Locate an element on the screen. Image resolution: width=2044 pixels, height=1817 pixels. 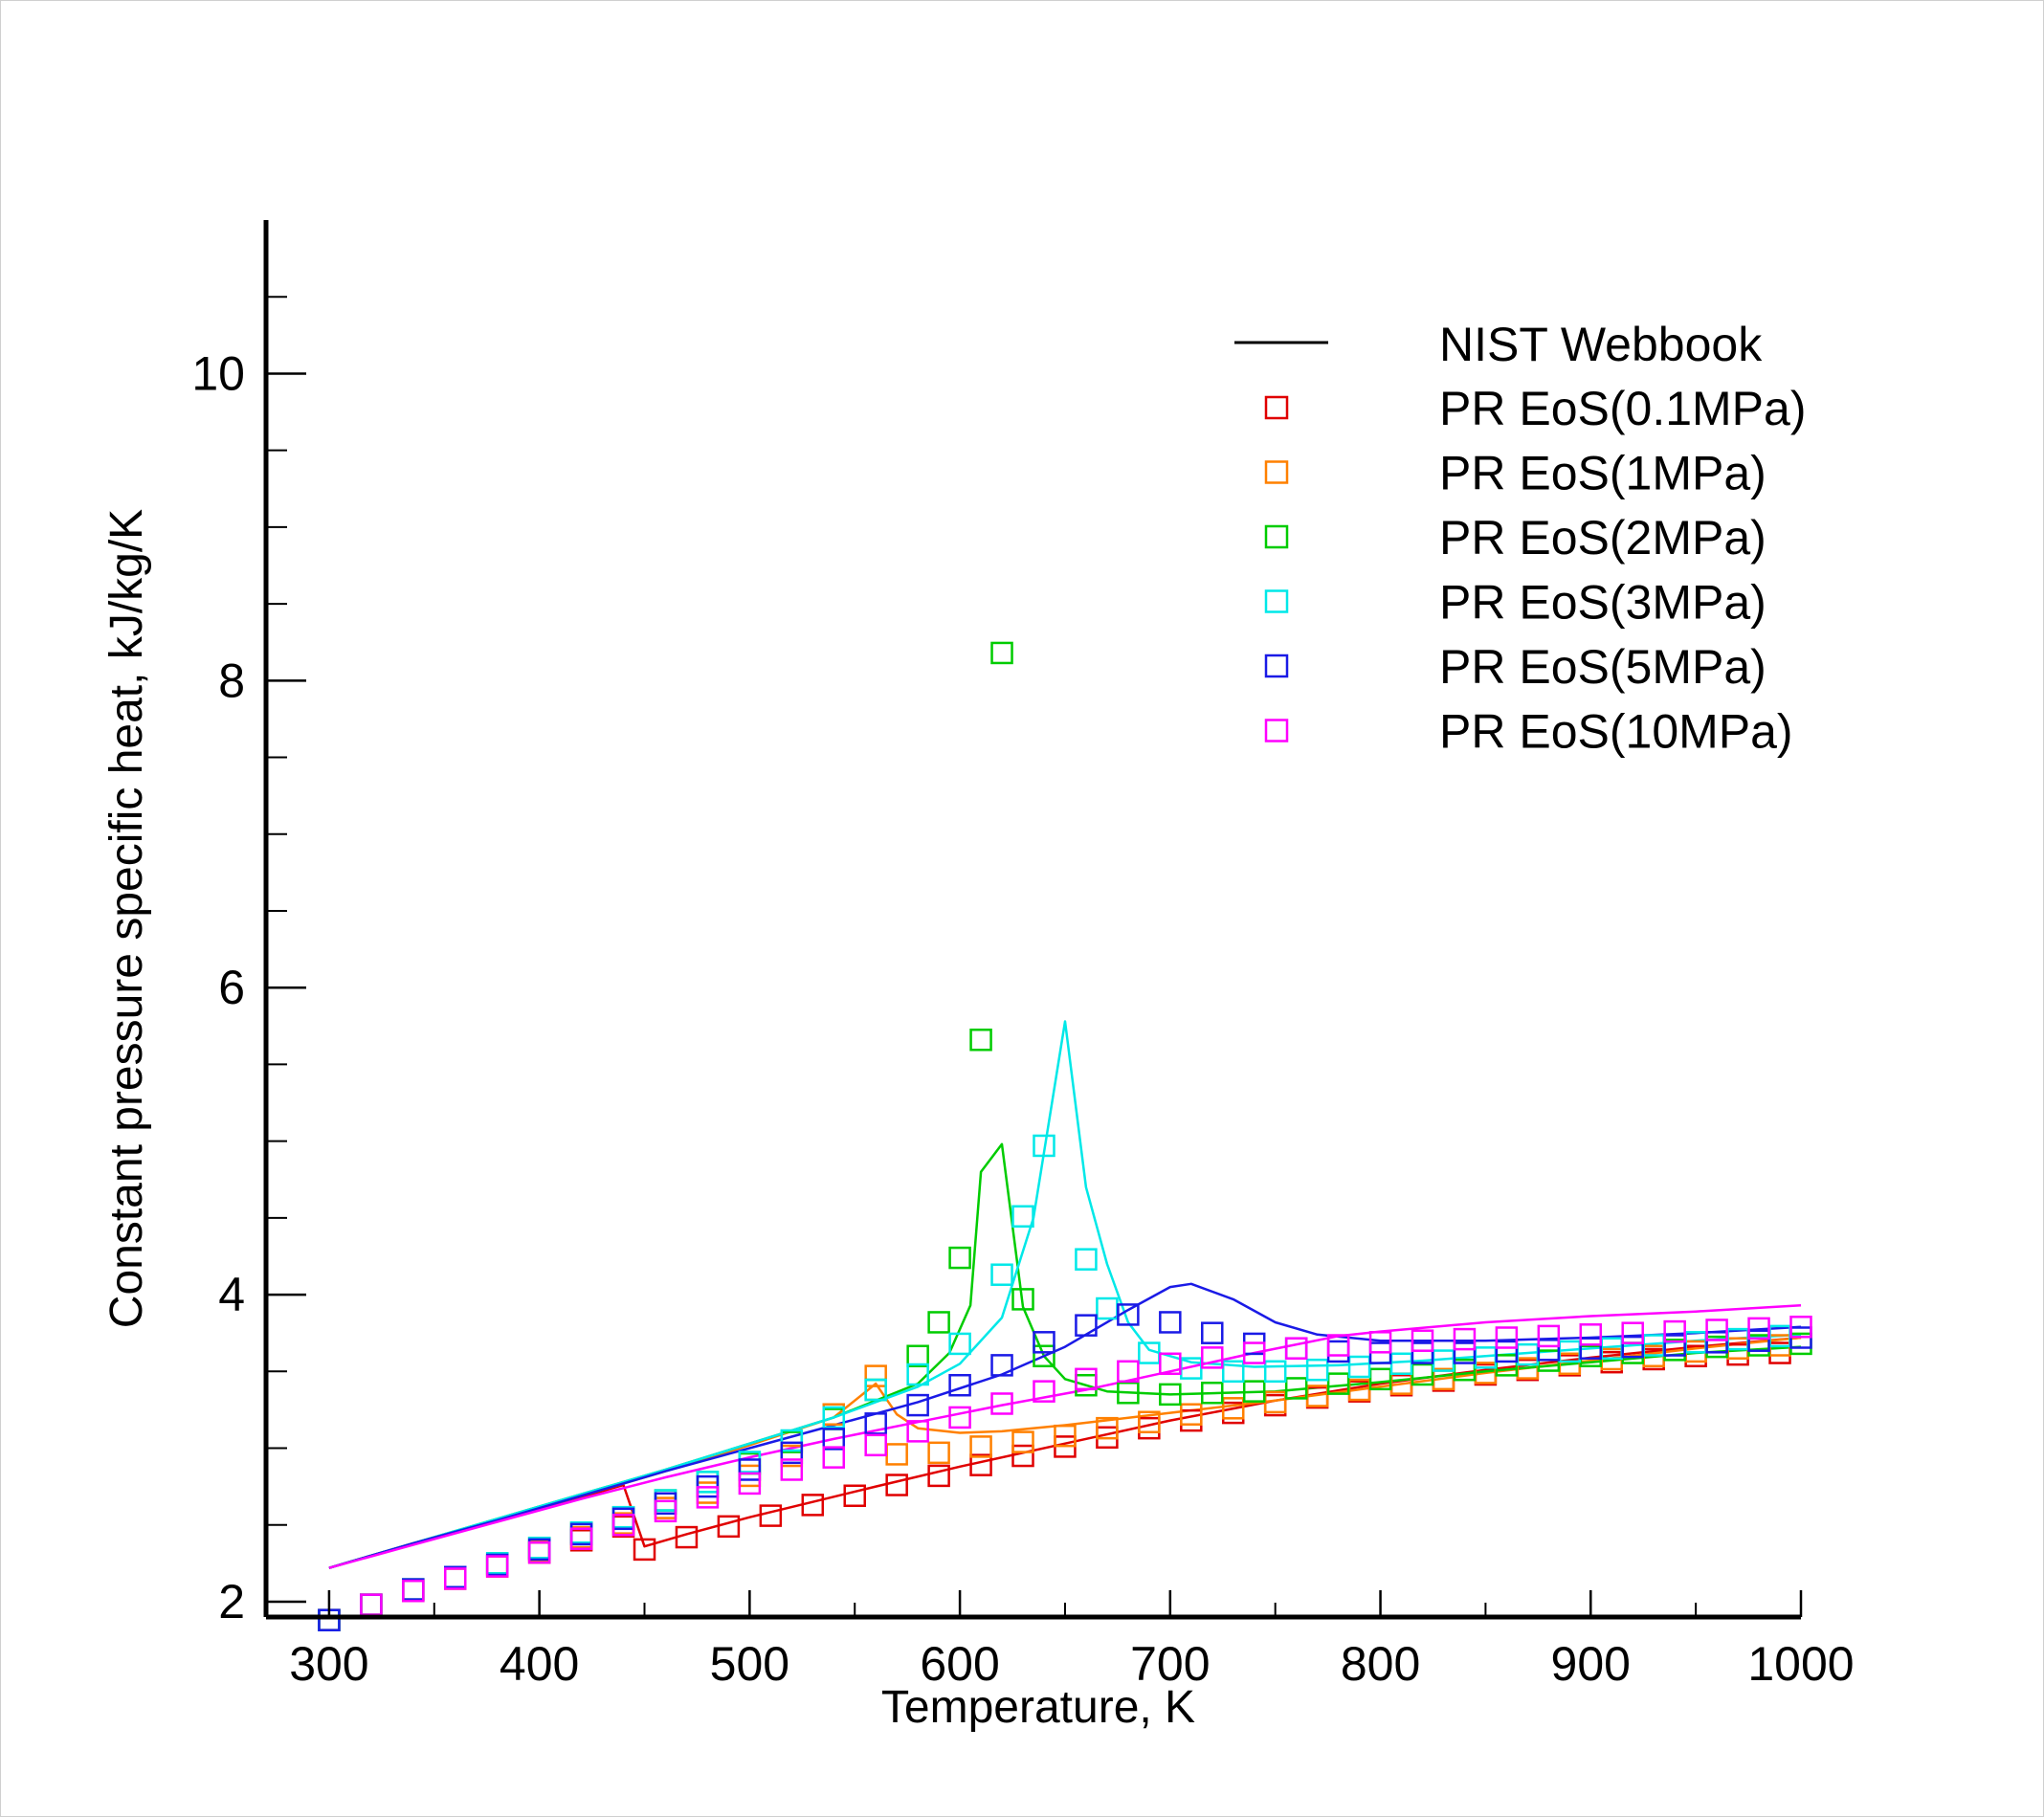
x-axis-label: Temperature, K is located at coordinates (1038, 1707).